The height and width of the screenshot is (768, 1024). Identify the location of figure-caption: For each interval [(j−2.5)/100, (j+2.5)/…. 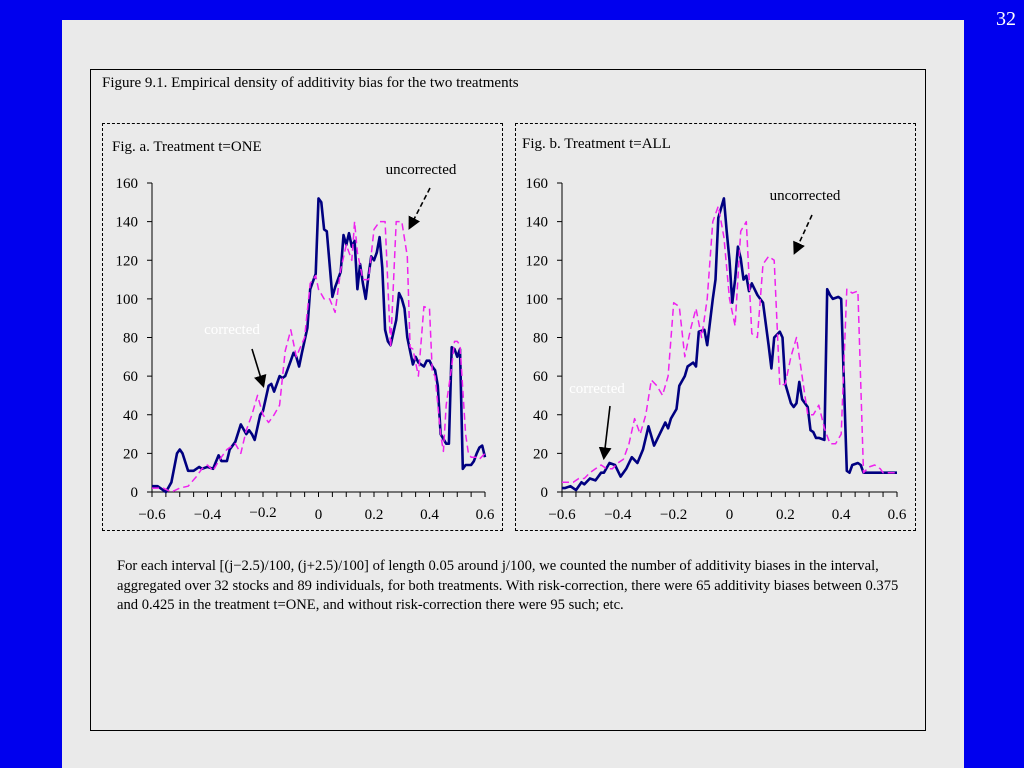
(508, 585).